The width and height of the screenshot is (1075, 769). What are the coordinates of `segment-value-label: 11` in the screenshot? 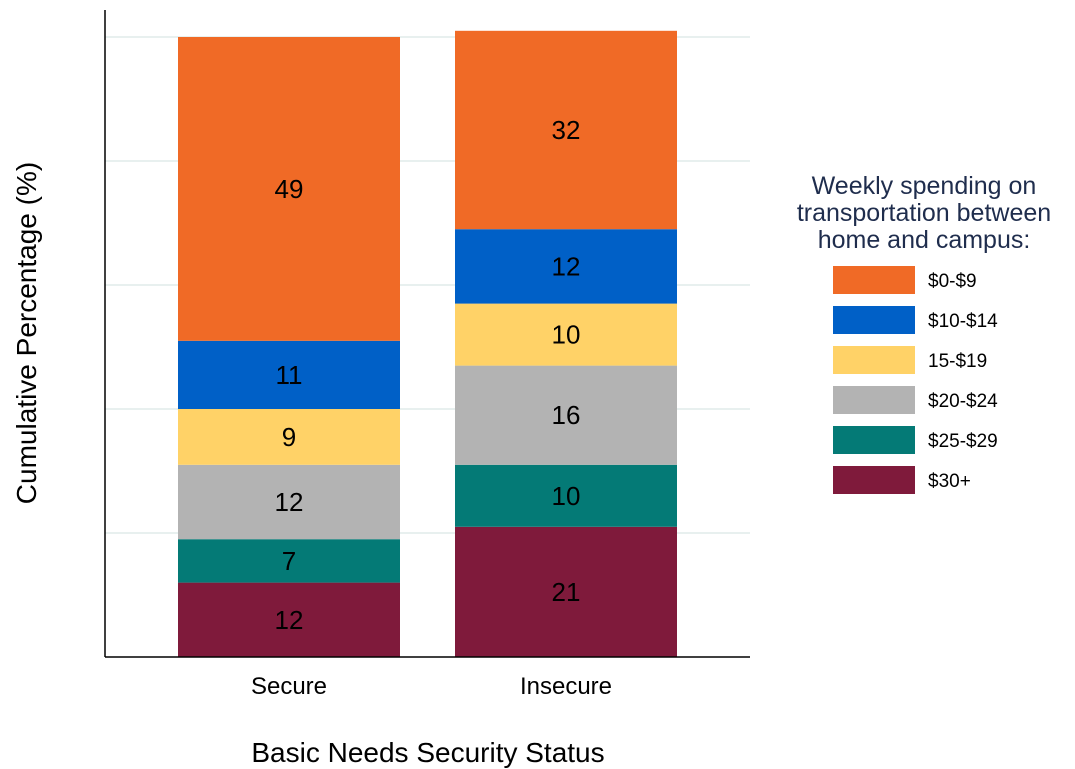 It's located at (289, 375).